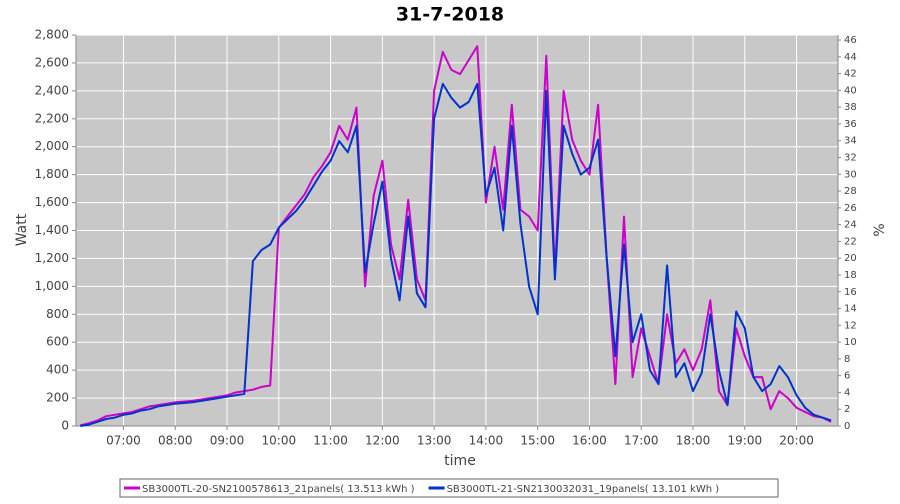  I want to click on y-tick-label: 1,200, so click(52, 258).